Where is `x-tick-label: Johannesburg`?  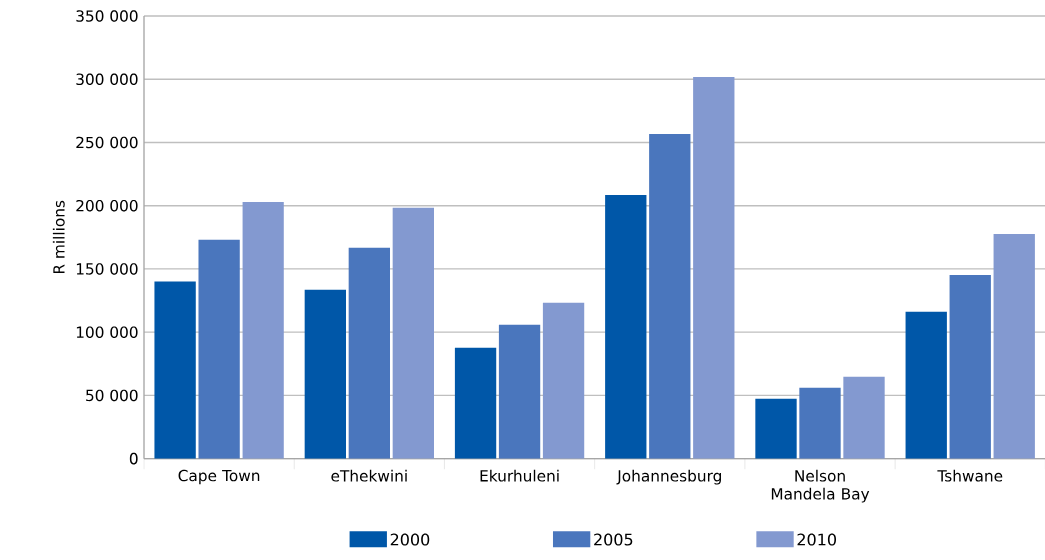 x-tick-label: Johannesburg is located at coordinates (668, 477).